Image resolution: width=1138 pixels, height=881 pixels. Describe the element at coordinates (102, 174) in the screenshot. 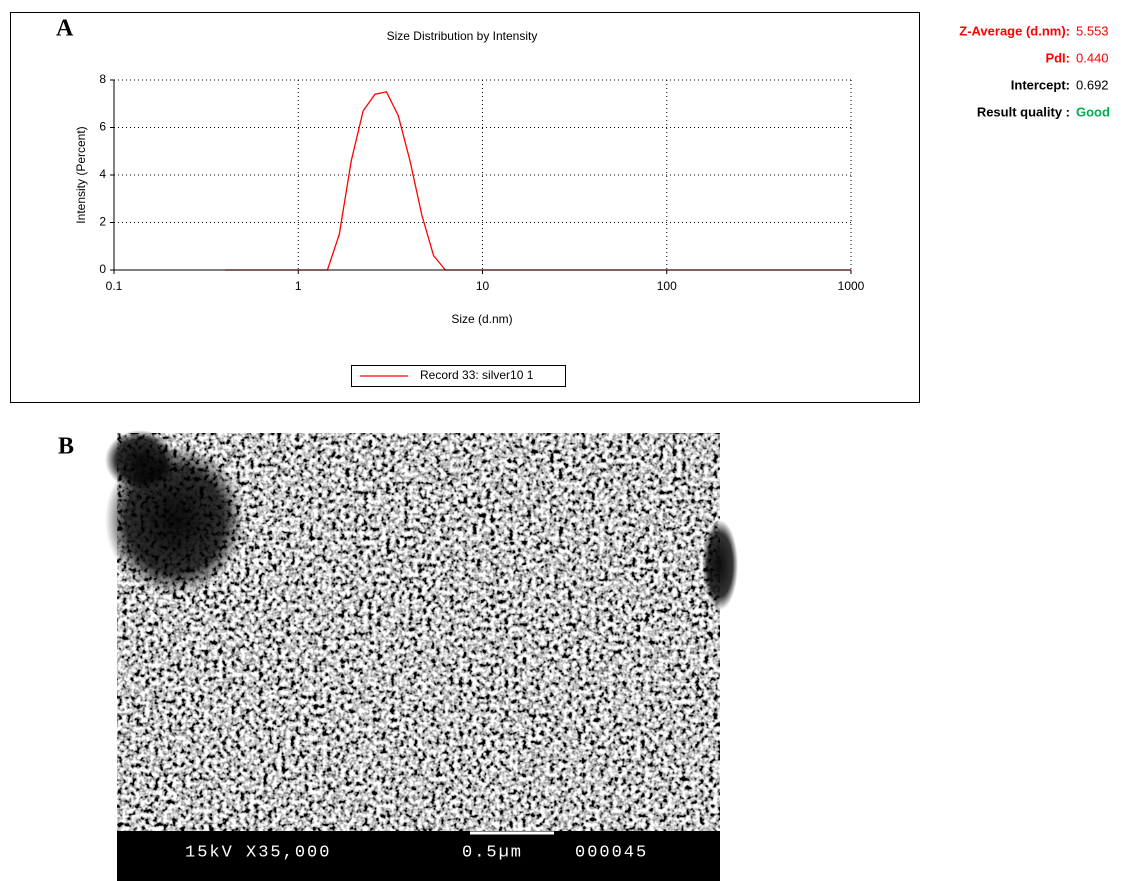

I see `y-tick-label: 4` at that location.